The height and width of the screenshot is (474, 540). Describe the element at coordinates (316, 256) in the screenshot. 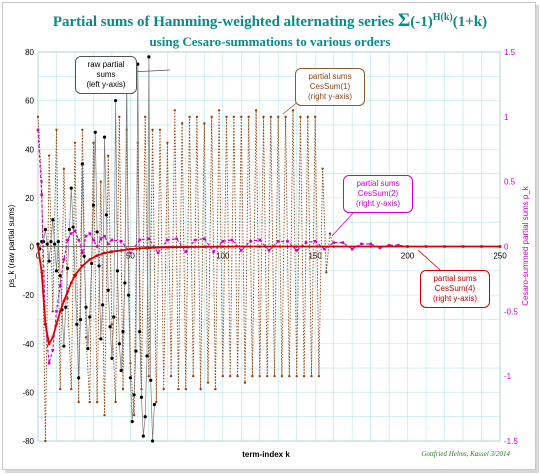

I see `x-tick-label: 150` at that location.